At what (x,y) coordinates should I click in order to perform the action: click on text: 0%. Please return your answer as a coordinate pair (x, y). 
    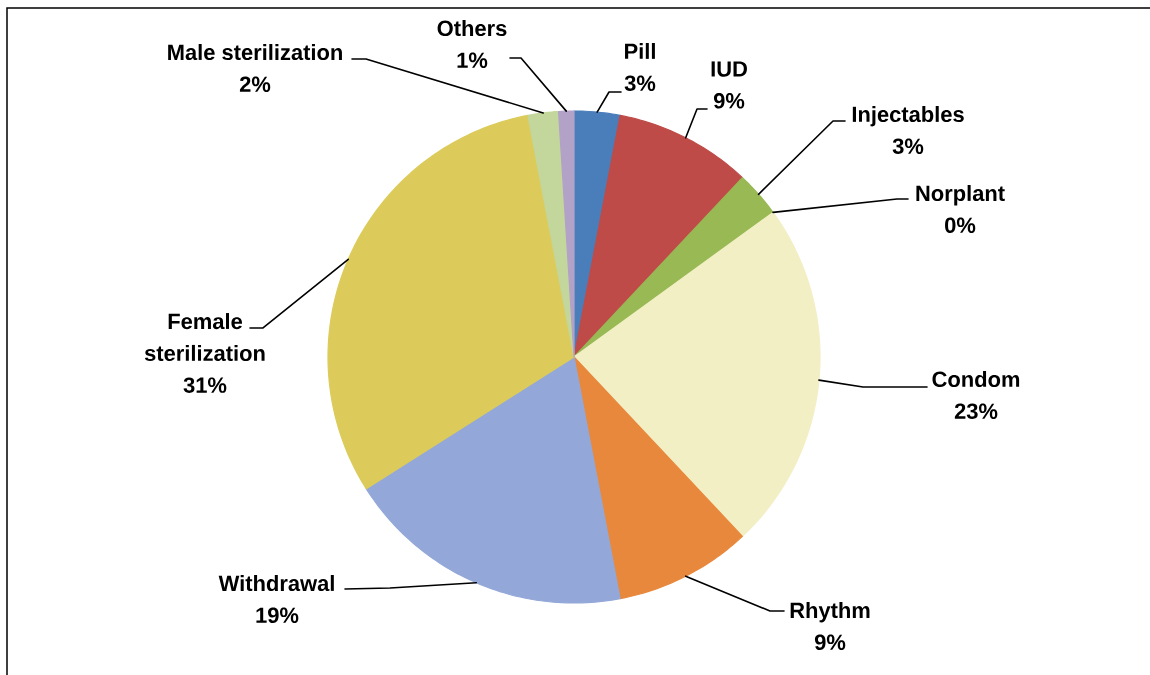
    Looking at the image, I should click on (960, 225).